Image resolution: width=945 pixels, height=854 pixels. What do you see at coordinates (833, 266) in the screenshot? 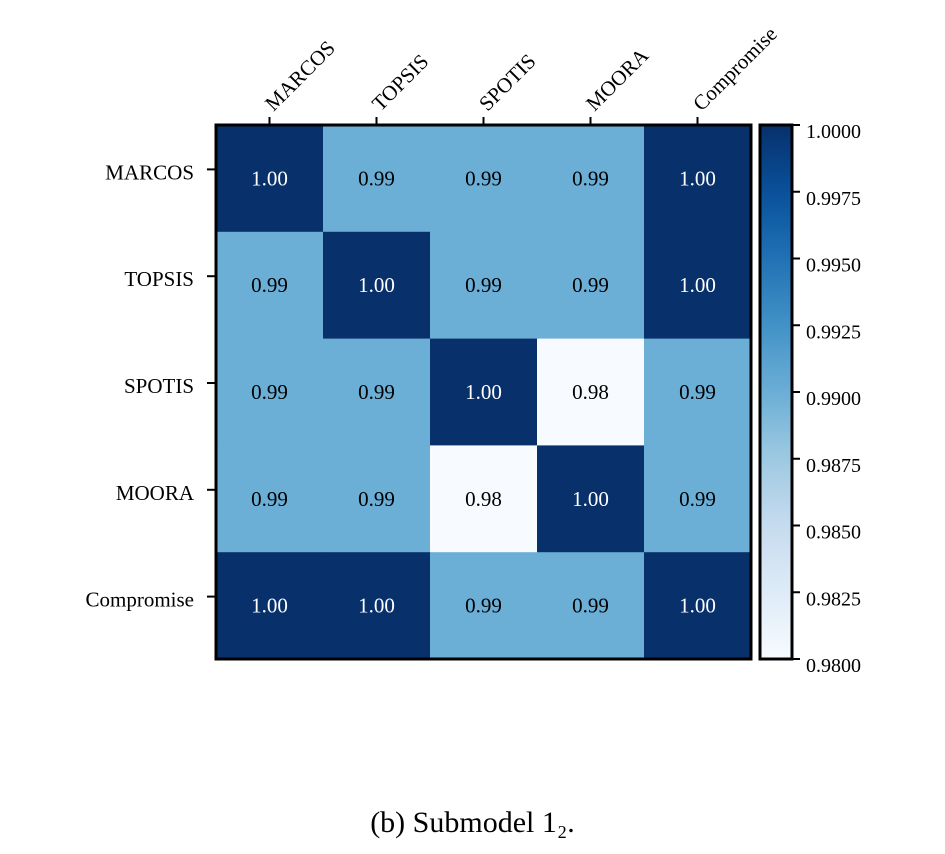
I see `colorbar-tick-label: 0.9950` at bounding box center [833, 266].